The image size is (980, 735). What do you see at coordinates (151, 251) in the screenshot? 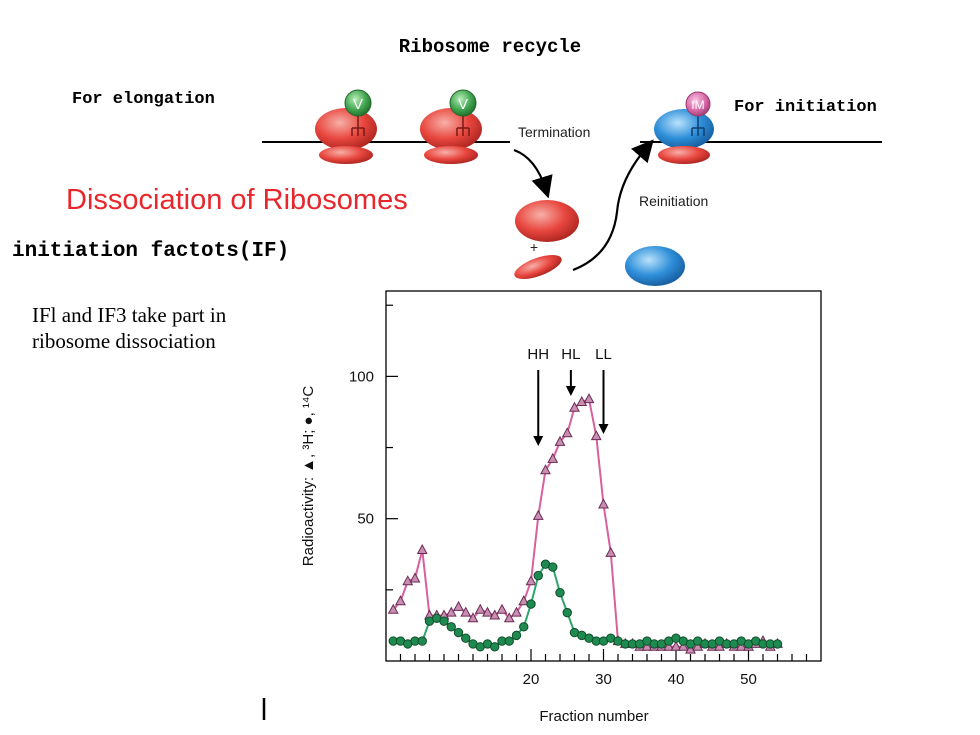
I see `heading-initiation-factors: initiation factots(IF)` at bounding box center [151, 251].